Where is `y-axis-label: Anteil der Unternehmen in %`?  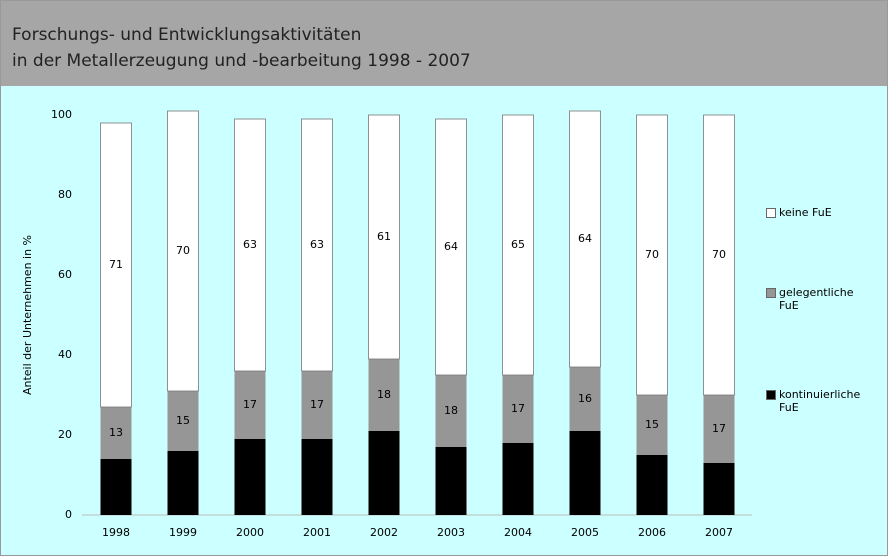
y-axis-label: Anteil der Unternehmen in % is located at coordinates (27, 315).